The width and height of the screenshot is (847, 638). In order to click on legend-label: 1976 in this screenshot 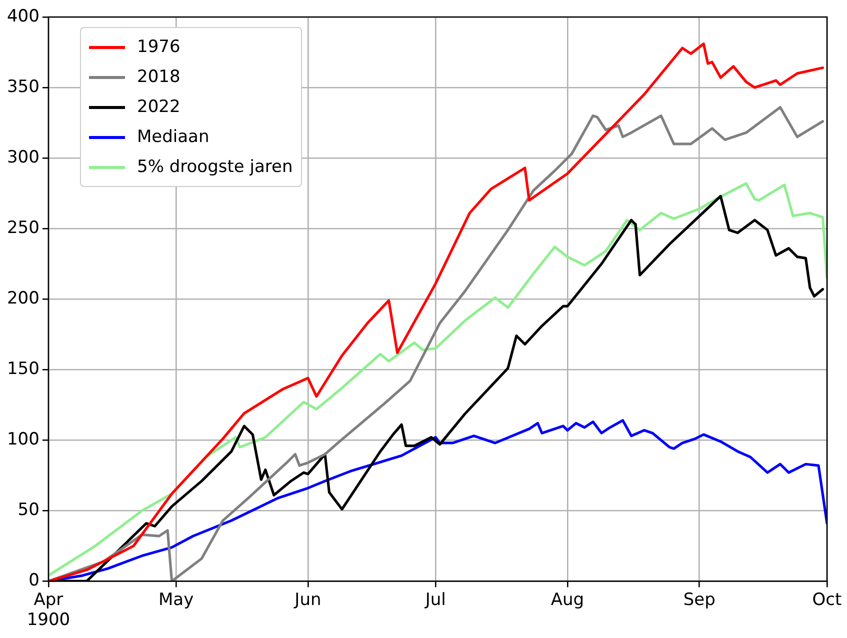, I will do `click(158, 47)`.